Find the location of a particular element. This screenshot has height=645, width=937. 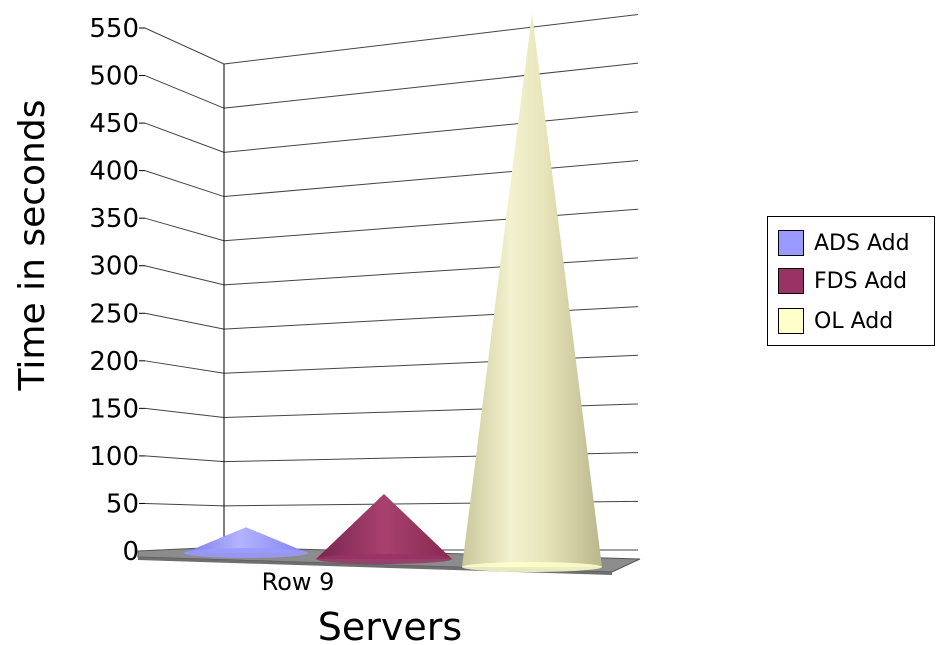

y-tick-label: 0 is located at coordinates (130, 552).